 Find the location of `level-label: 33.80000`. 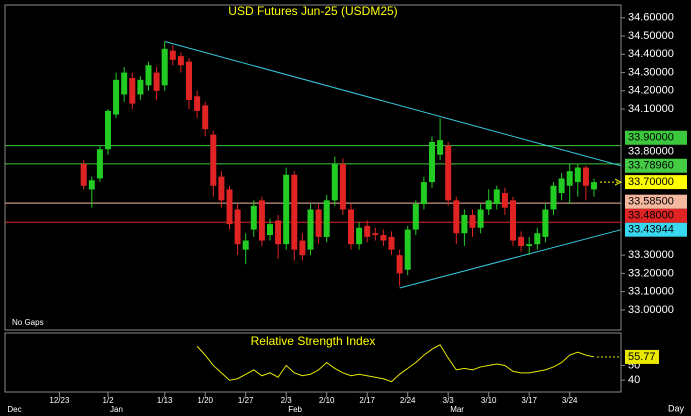

level-label: 33.80000 is located at coordinates (651, 152).